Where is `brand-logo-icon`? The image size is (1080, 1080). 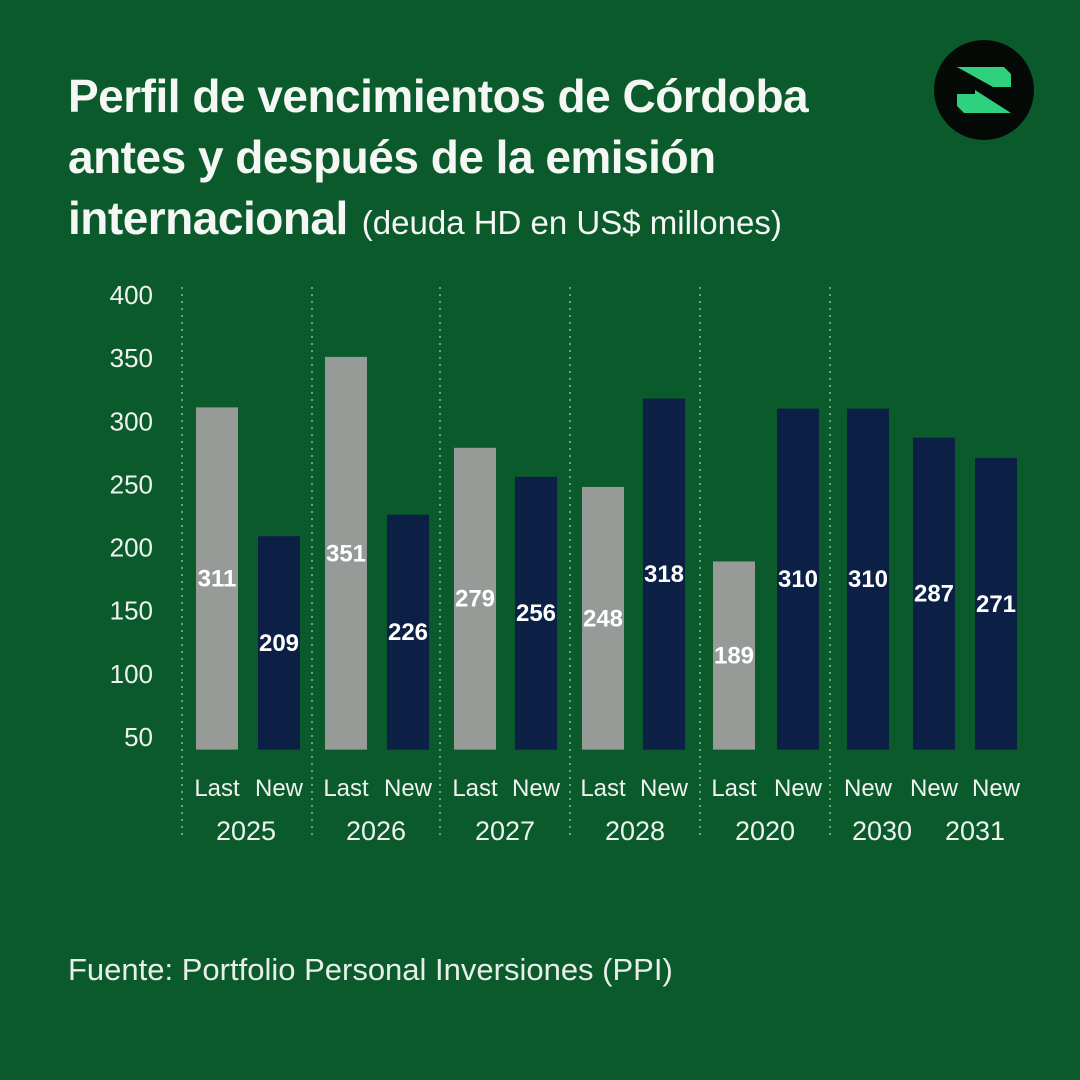 brand-logo-icon is located at coordinates (984, 90).